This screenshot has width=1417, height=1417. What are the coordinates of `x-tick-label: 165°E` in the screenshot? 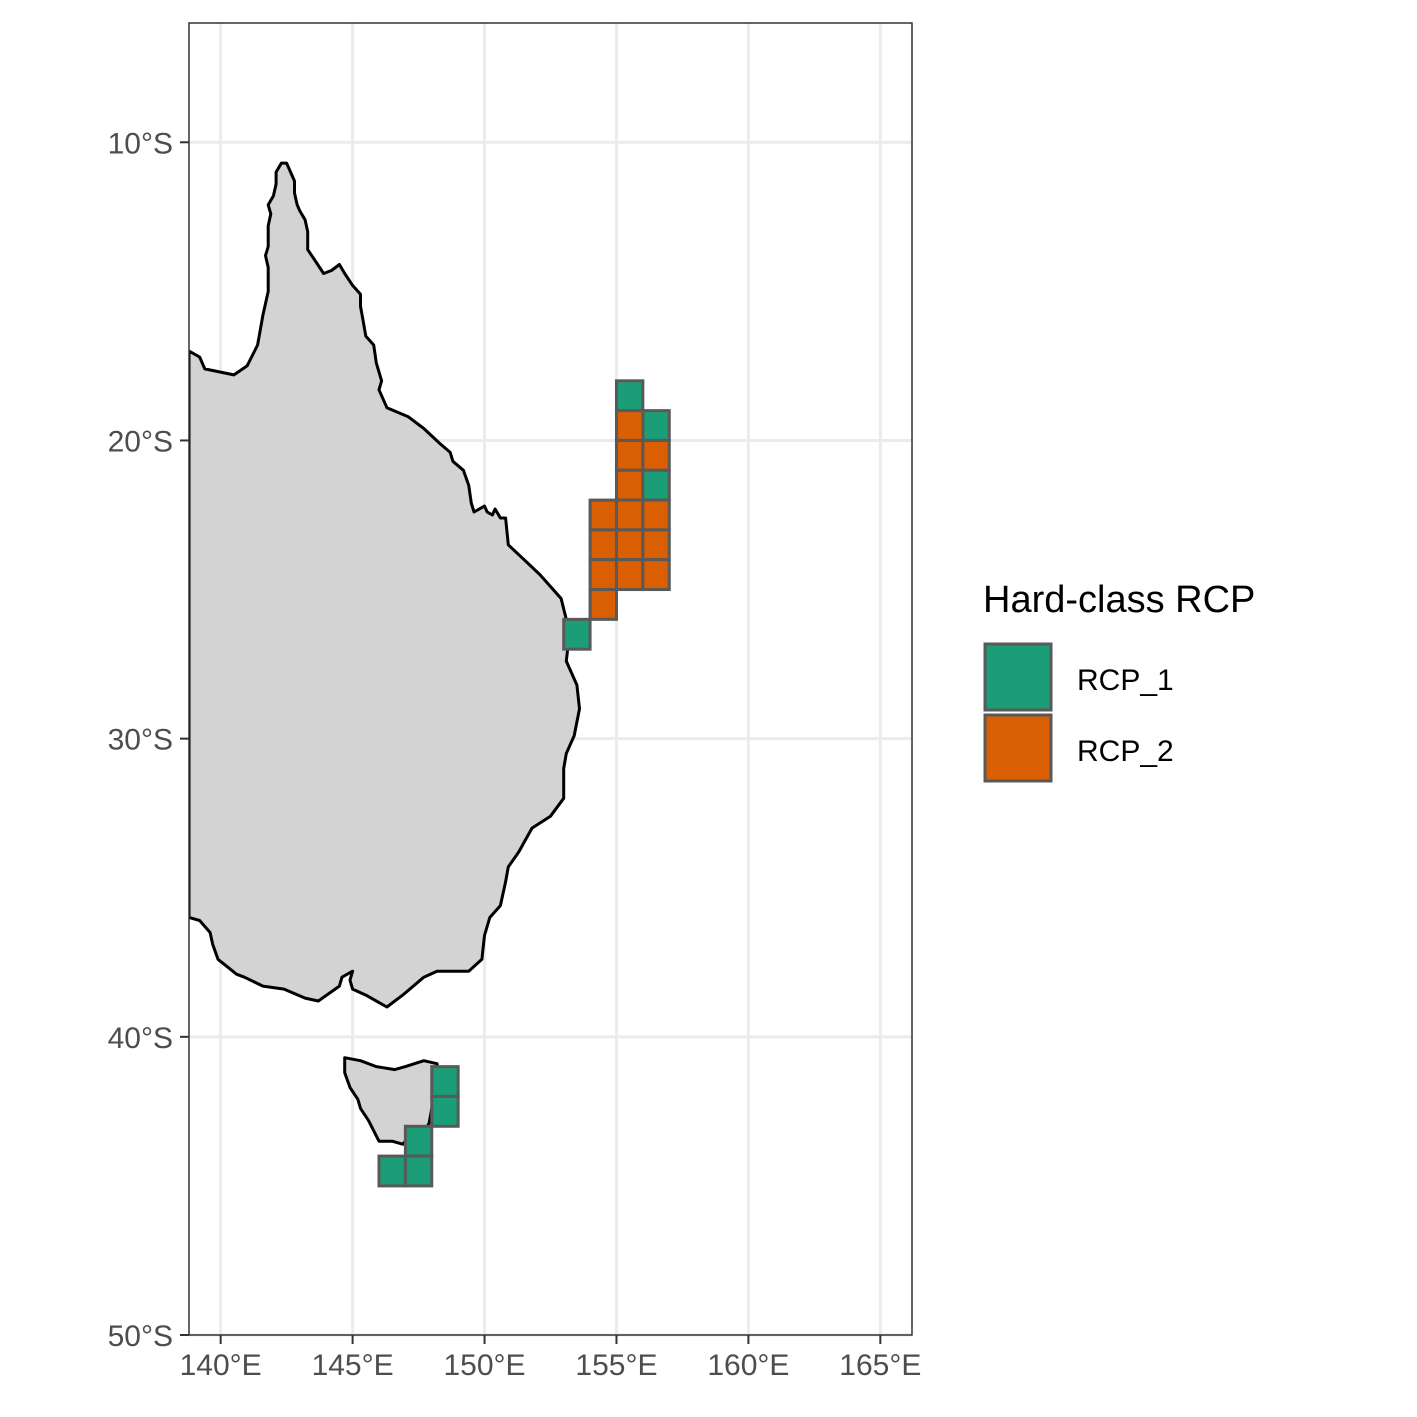 It's located at (880, 1365).